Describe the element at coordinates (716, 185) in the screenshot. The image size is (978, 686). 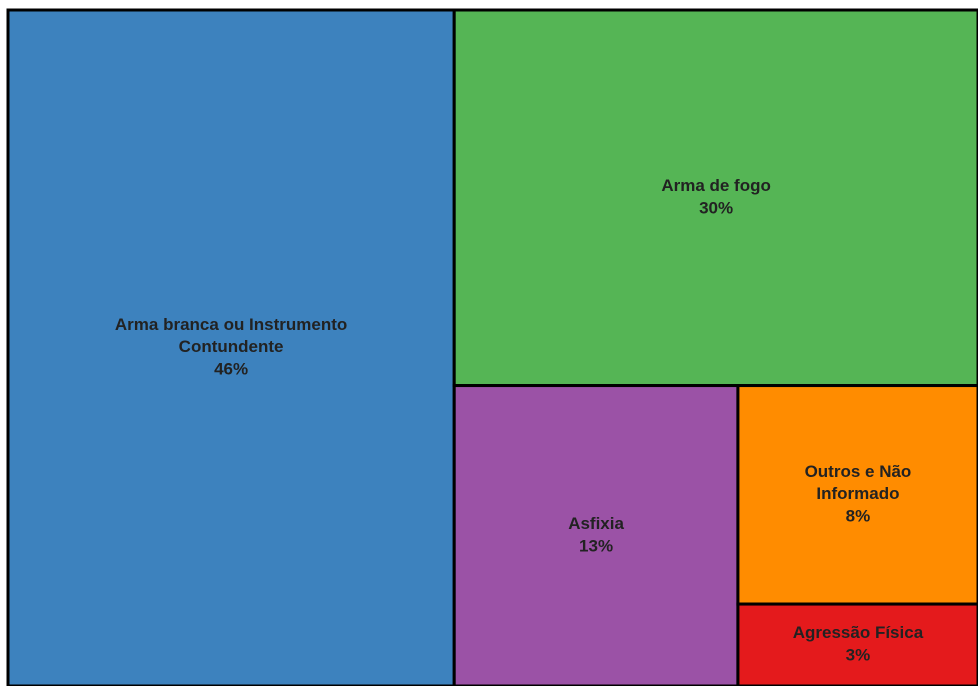
I see `cell-label: Arma de fogo` at that location.